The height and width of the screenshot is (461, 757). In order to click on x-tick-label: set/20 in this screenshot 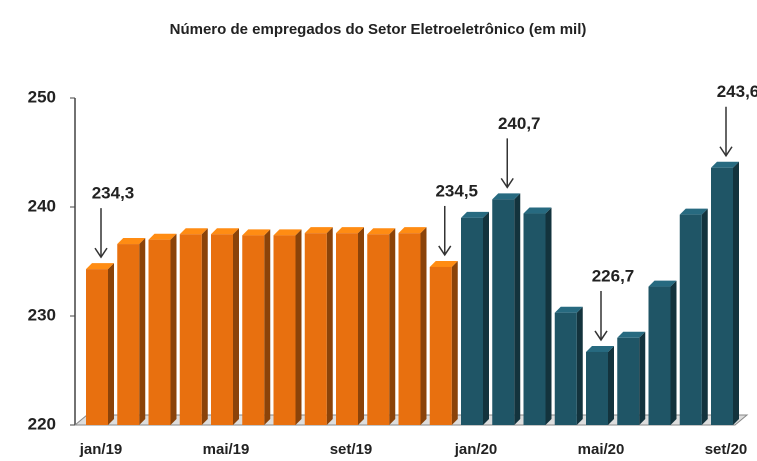, I will do `click(726, 449)`.